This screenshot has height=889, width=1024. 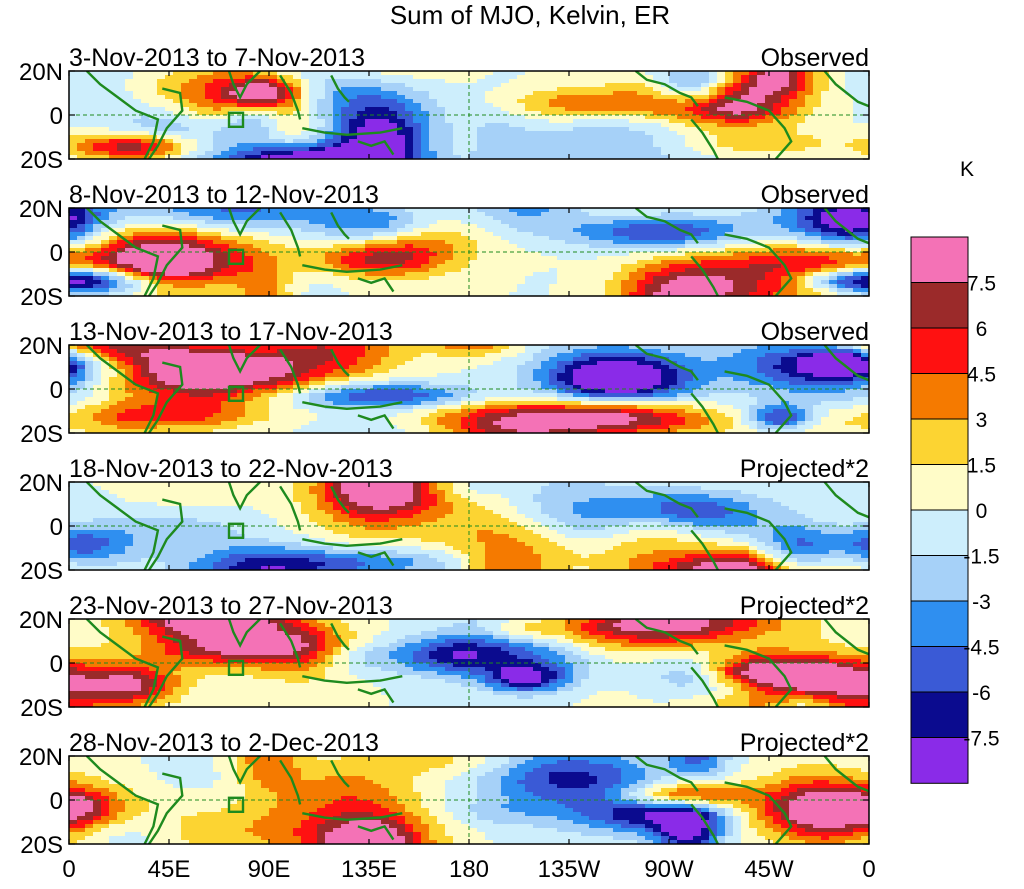 What do you see at coordinates (444, 109) in the screenshot?
I see `panel-1: 3-Nov-2013 to 7-Nov-2013 Observed 20N 0 20S` at bounding box center [444, 109].